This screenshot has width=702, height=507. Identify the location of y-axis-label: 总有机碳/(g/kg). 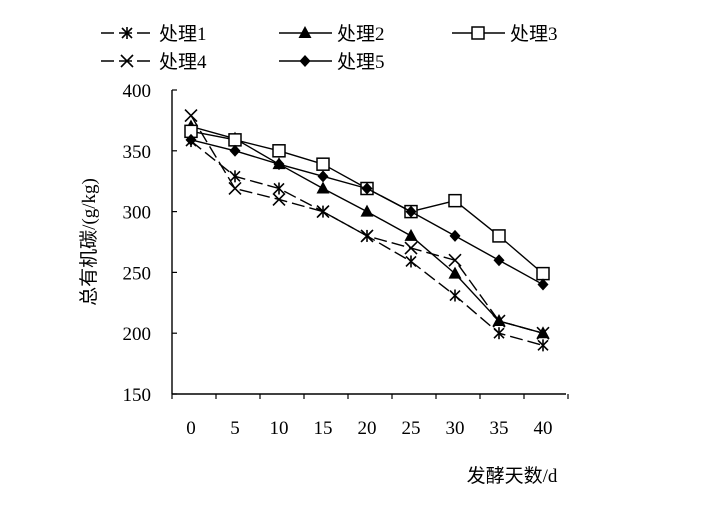
(89, 242).